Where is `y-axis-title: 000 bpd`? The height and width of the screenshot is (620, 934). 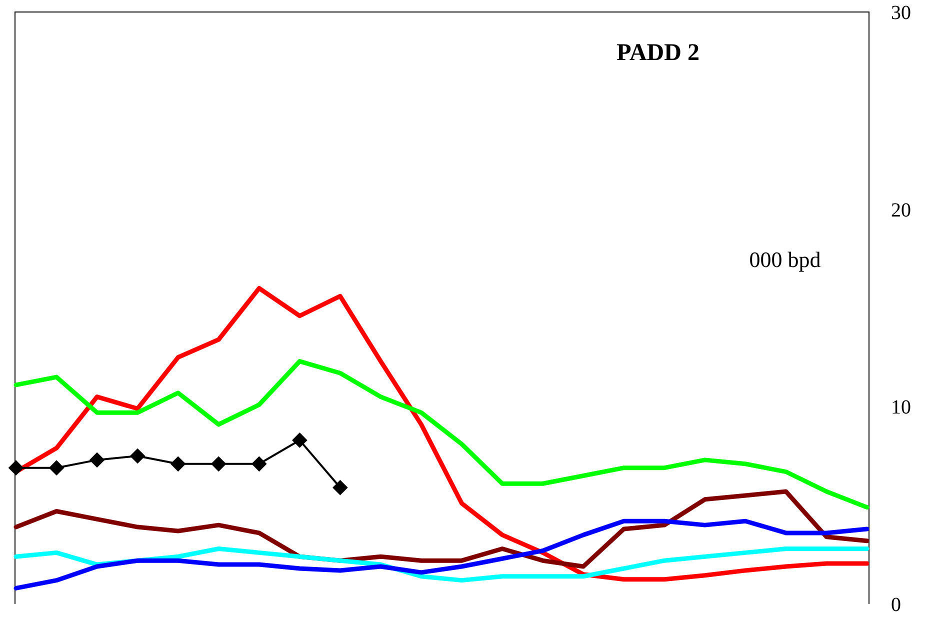
y-axis-title: 000 bpd is located at coordinates (785, 259).